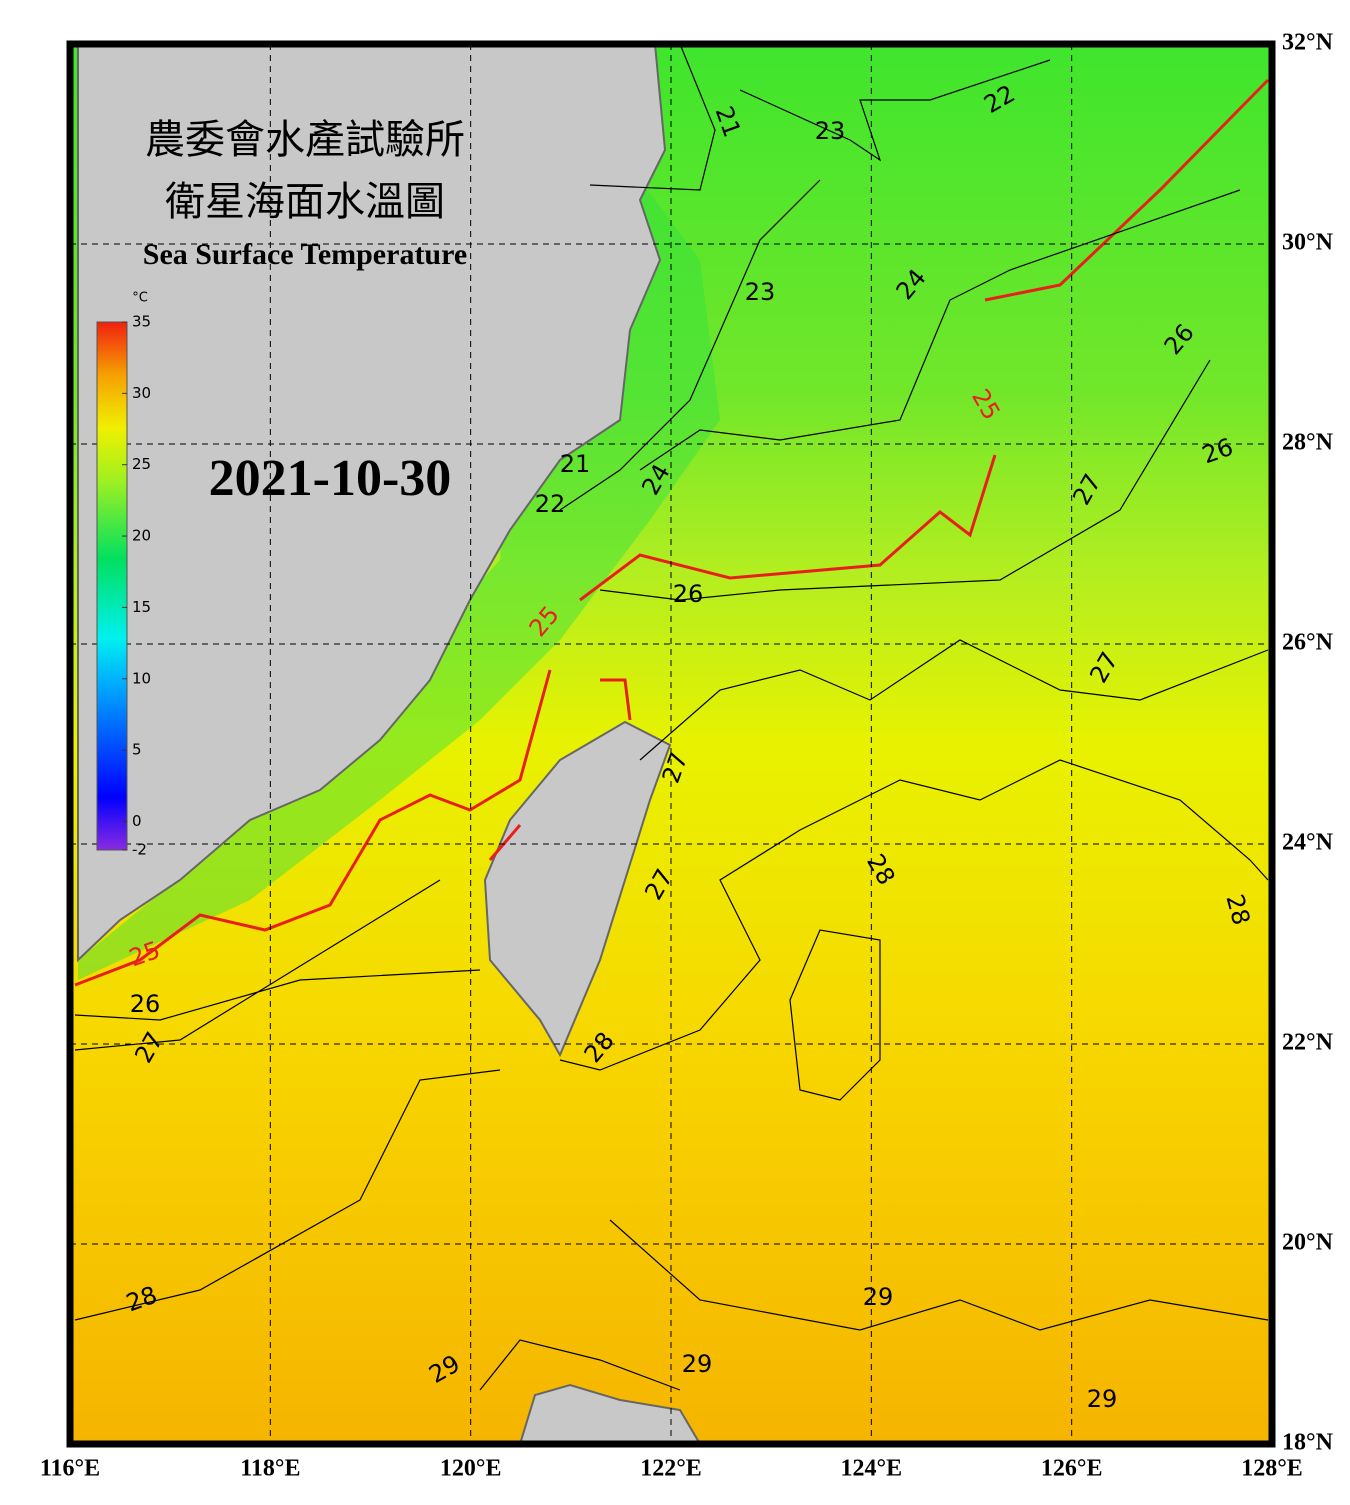 The height and width of the screenshot is (1505, 1350). I want to click on lon-label: 122°E, so click(671, 1469).